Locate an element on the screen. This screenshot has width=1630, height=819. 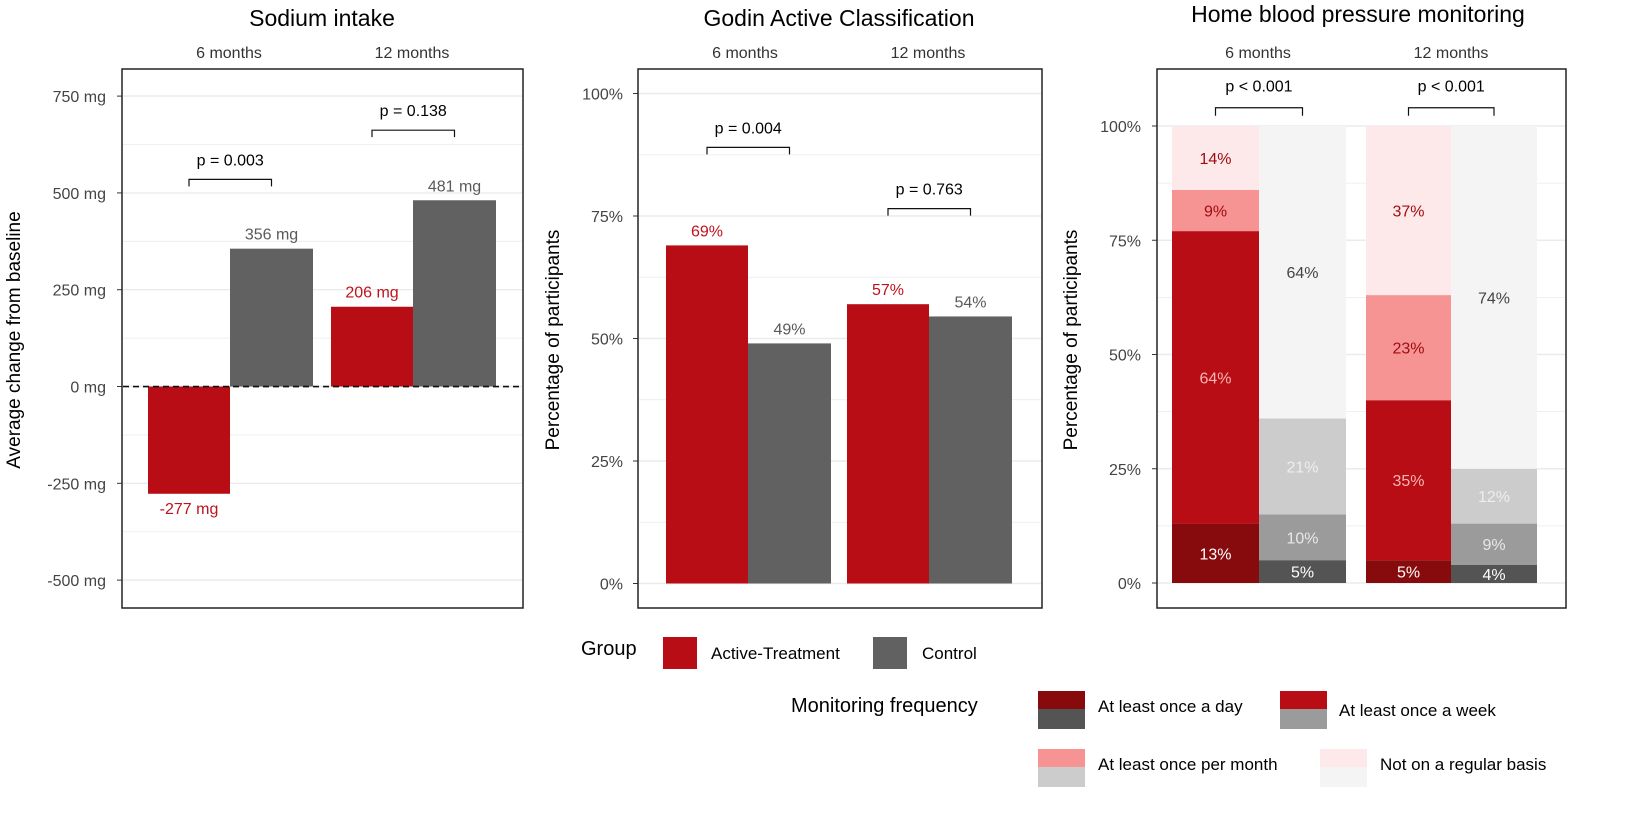
legend-swatch-active-at-least-once-a-day is located at coordinates (1061, 700).